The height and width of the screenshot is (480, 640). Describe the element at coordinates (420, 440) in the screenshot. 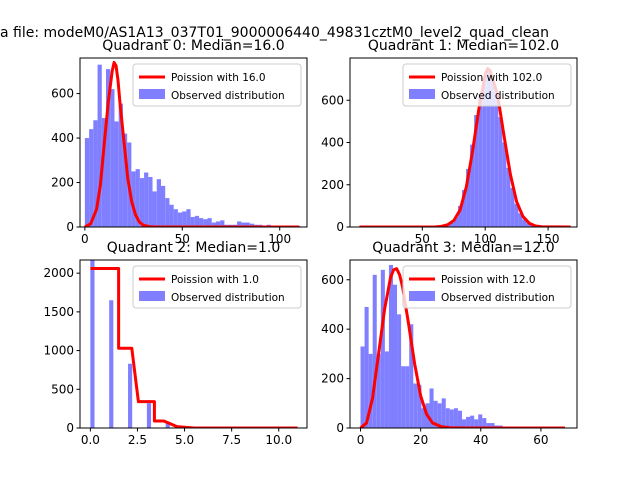

I see `x-tick-label: 20` at that location.